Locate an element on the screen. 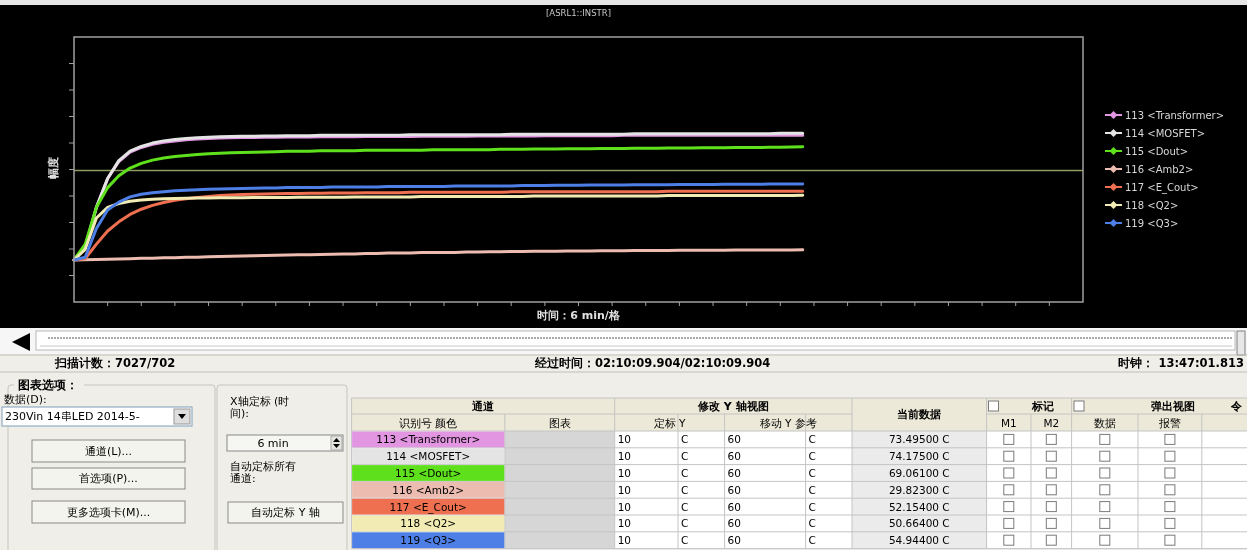  annotation: 52.15400 C is located at coordinates (919, 506).